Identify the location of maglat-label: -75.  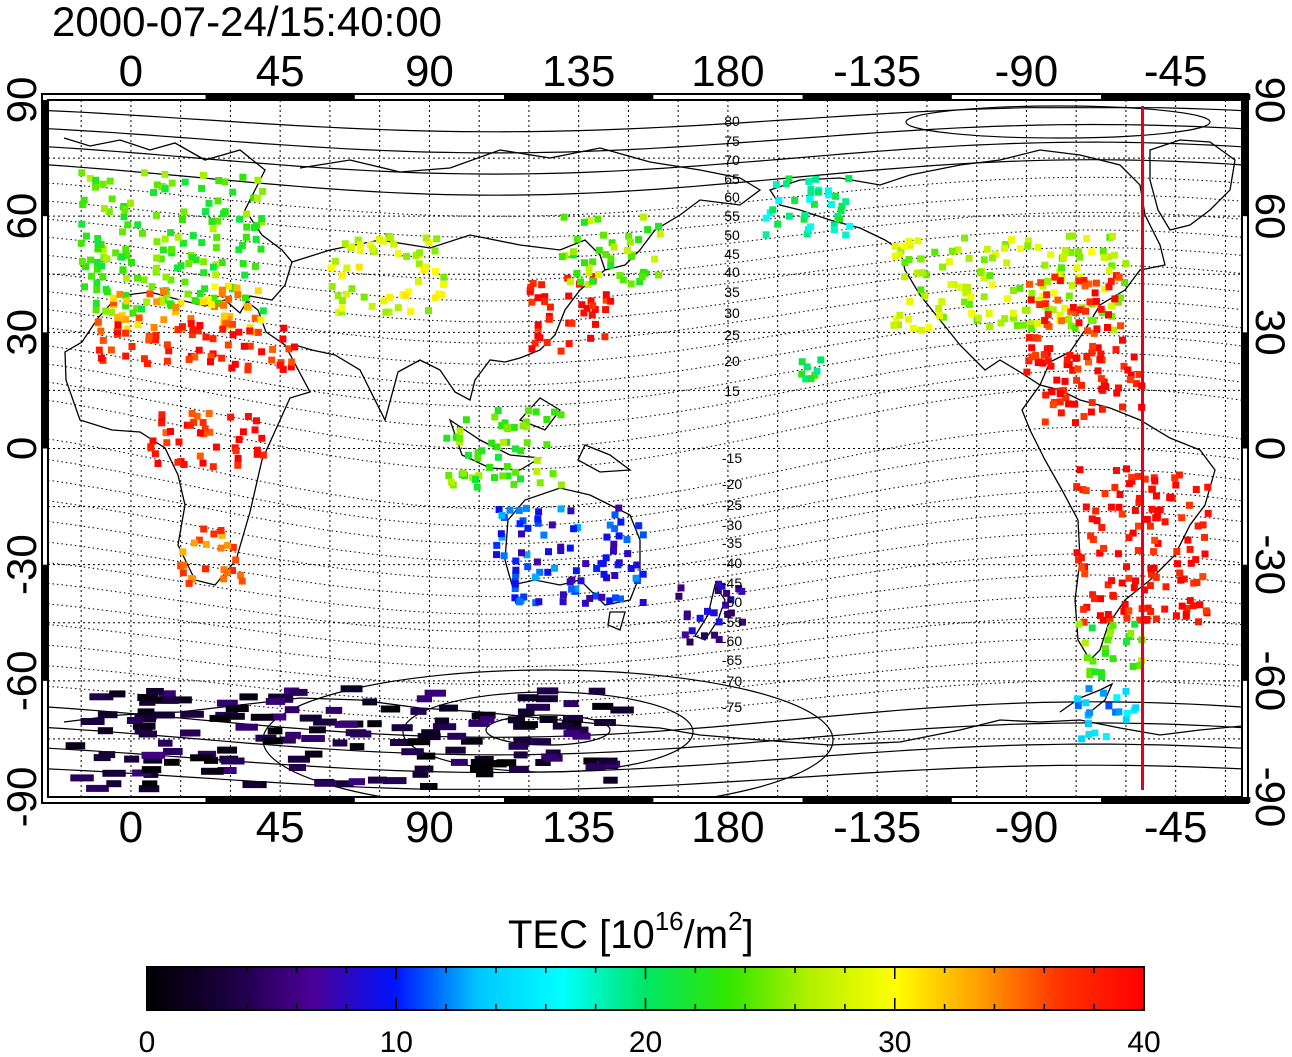
(732, 707).